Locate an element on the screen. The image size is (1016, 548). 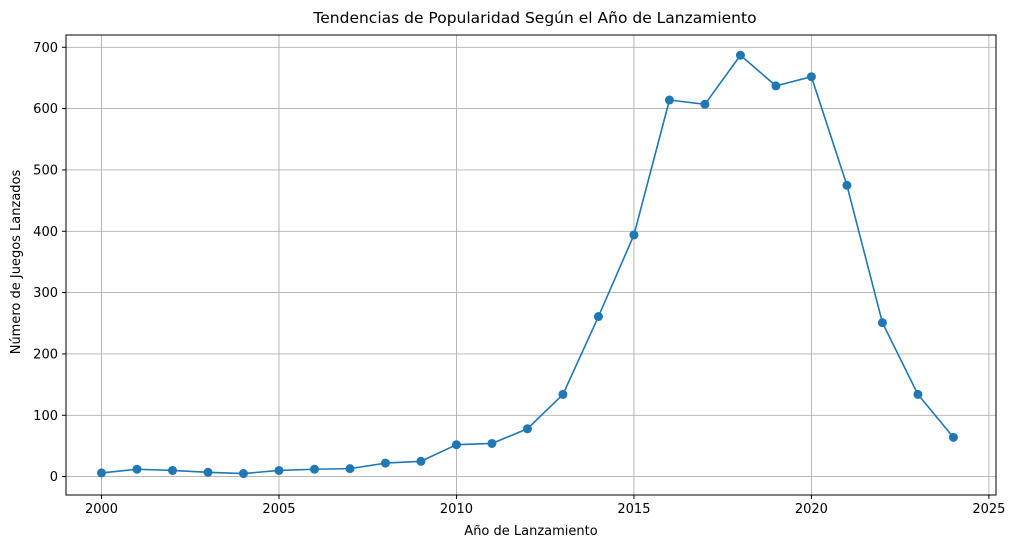
y-tick-label: 700 is located at coordinates (45, 48).